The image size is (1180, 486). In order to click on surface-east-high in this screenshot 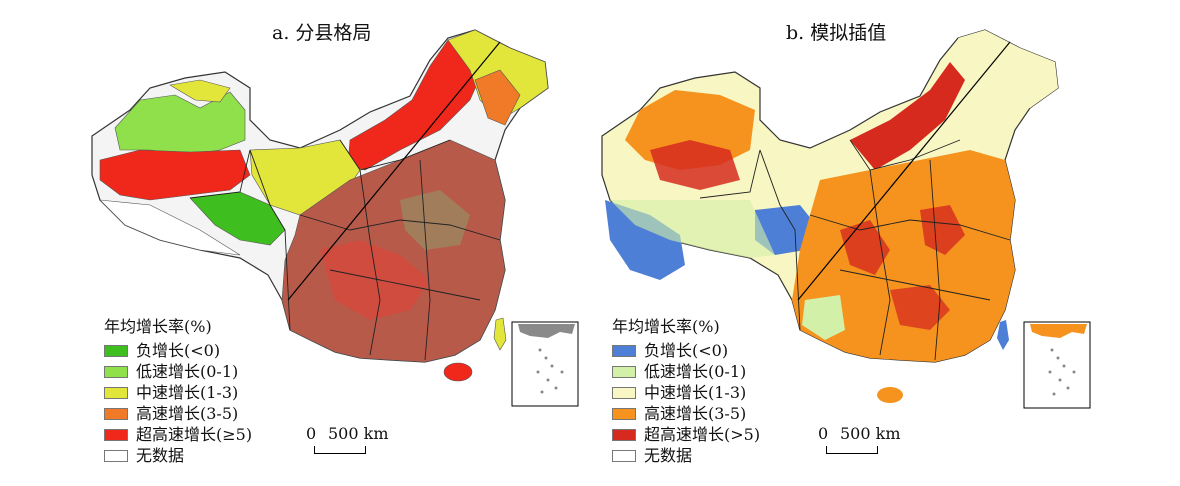, I will do `click(903, 256)`.